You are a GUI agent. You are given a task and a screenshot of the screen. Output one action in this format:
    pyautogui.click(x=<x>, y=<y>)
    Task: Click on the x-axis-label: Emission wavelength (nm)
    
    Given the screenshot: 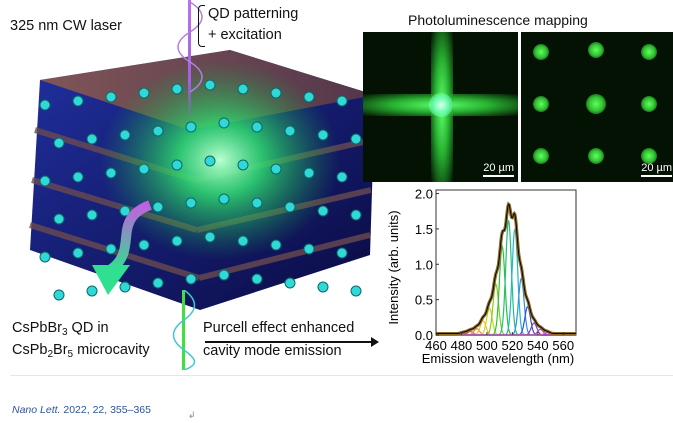 What is the action you would take?
    pyautogui.click(x=498, y=358)
    